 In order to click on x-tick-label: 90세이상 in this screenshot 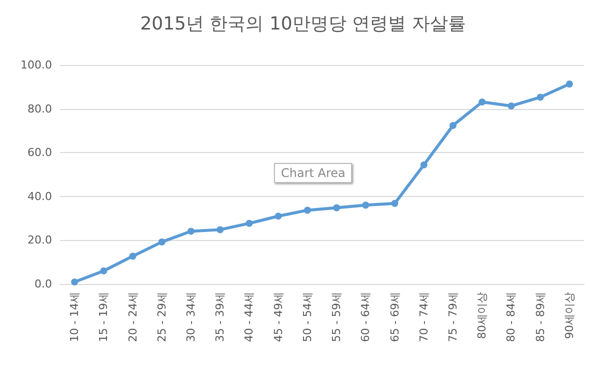, I will do `click(569, 315)`.